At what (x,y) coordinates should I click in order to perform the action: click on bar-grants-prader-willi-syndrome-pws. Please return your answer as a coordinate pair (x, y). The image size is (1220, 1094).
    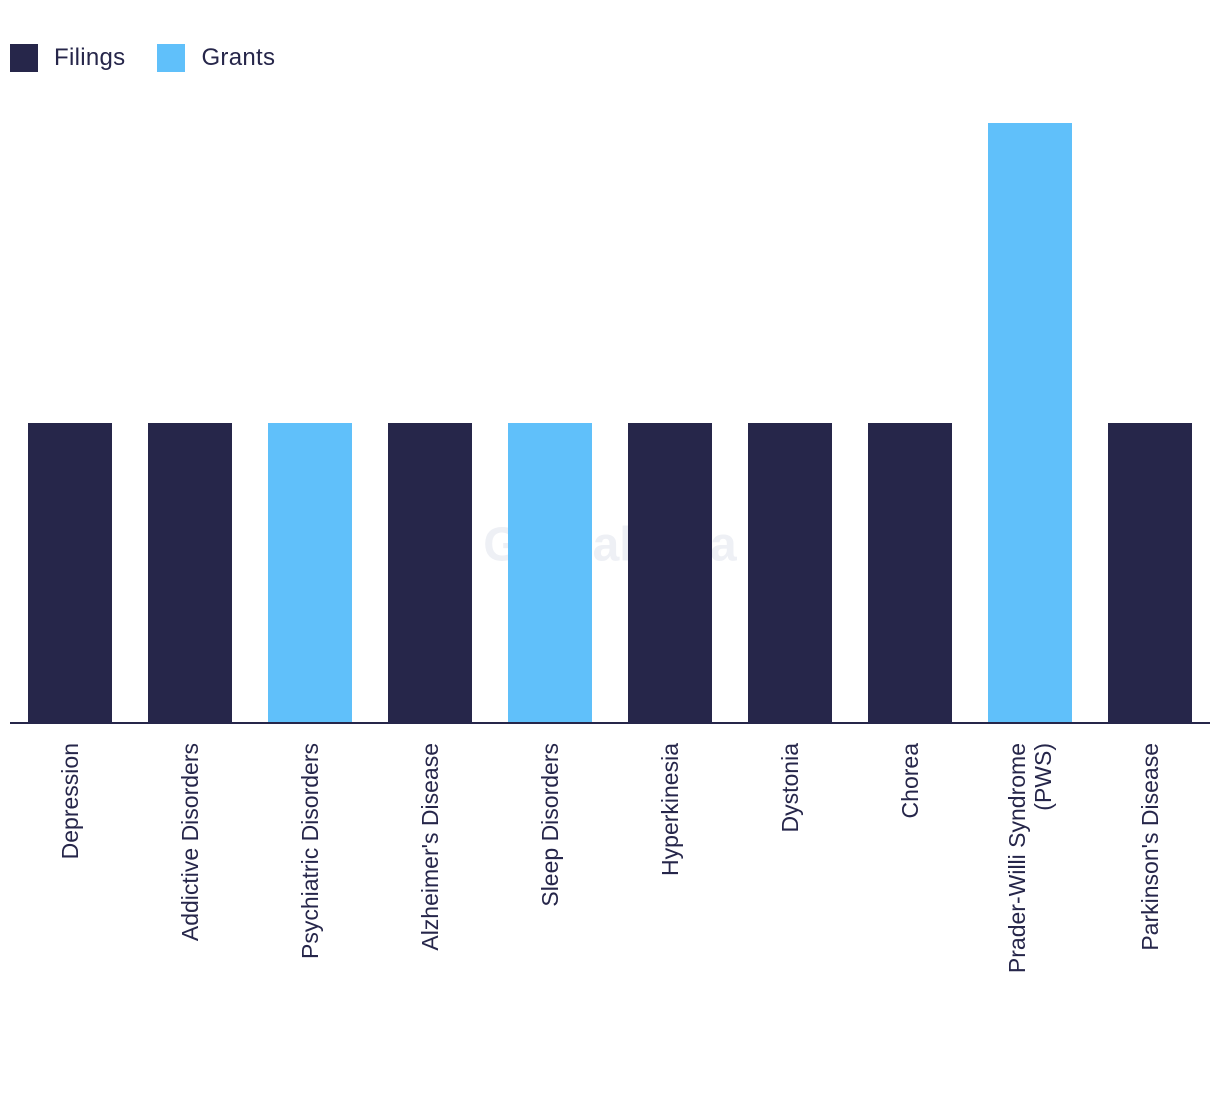
    Looking at the image, I should click on (1030, 423).